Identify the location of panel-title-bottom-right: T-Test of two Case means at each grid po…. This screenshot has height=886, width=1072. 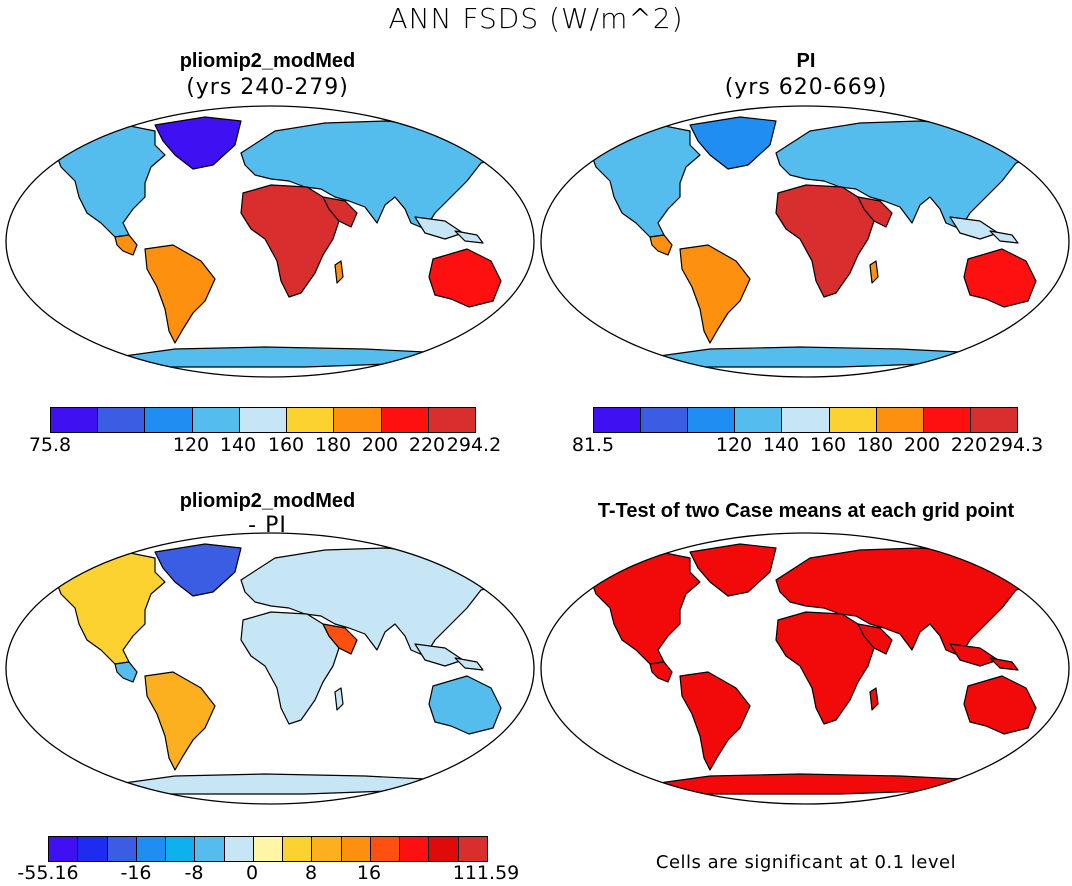
(806, 511).